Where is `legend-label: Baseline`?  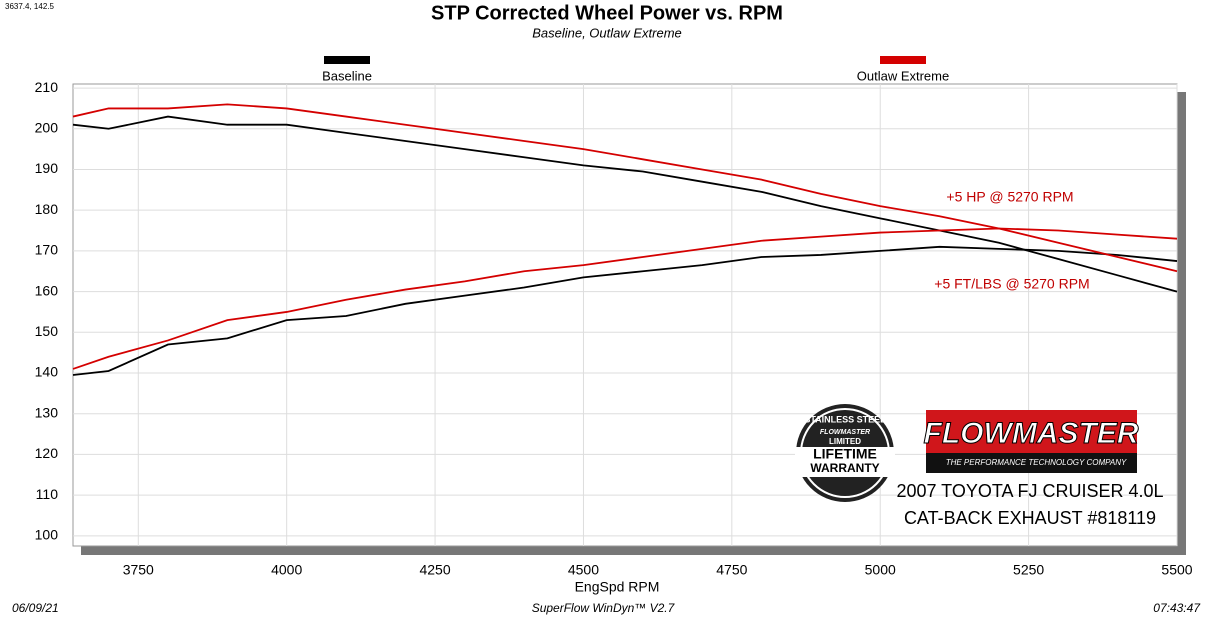 legend-label: Baseline is located at coordinates (347, 75).